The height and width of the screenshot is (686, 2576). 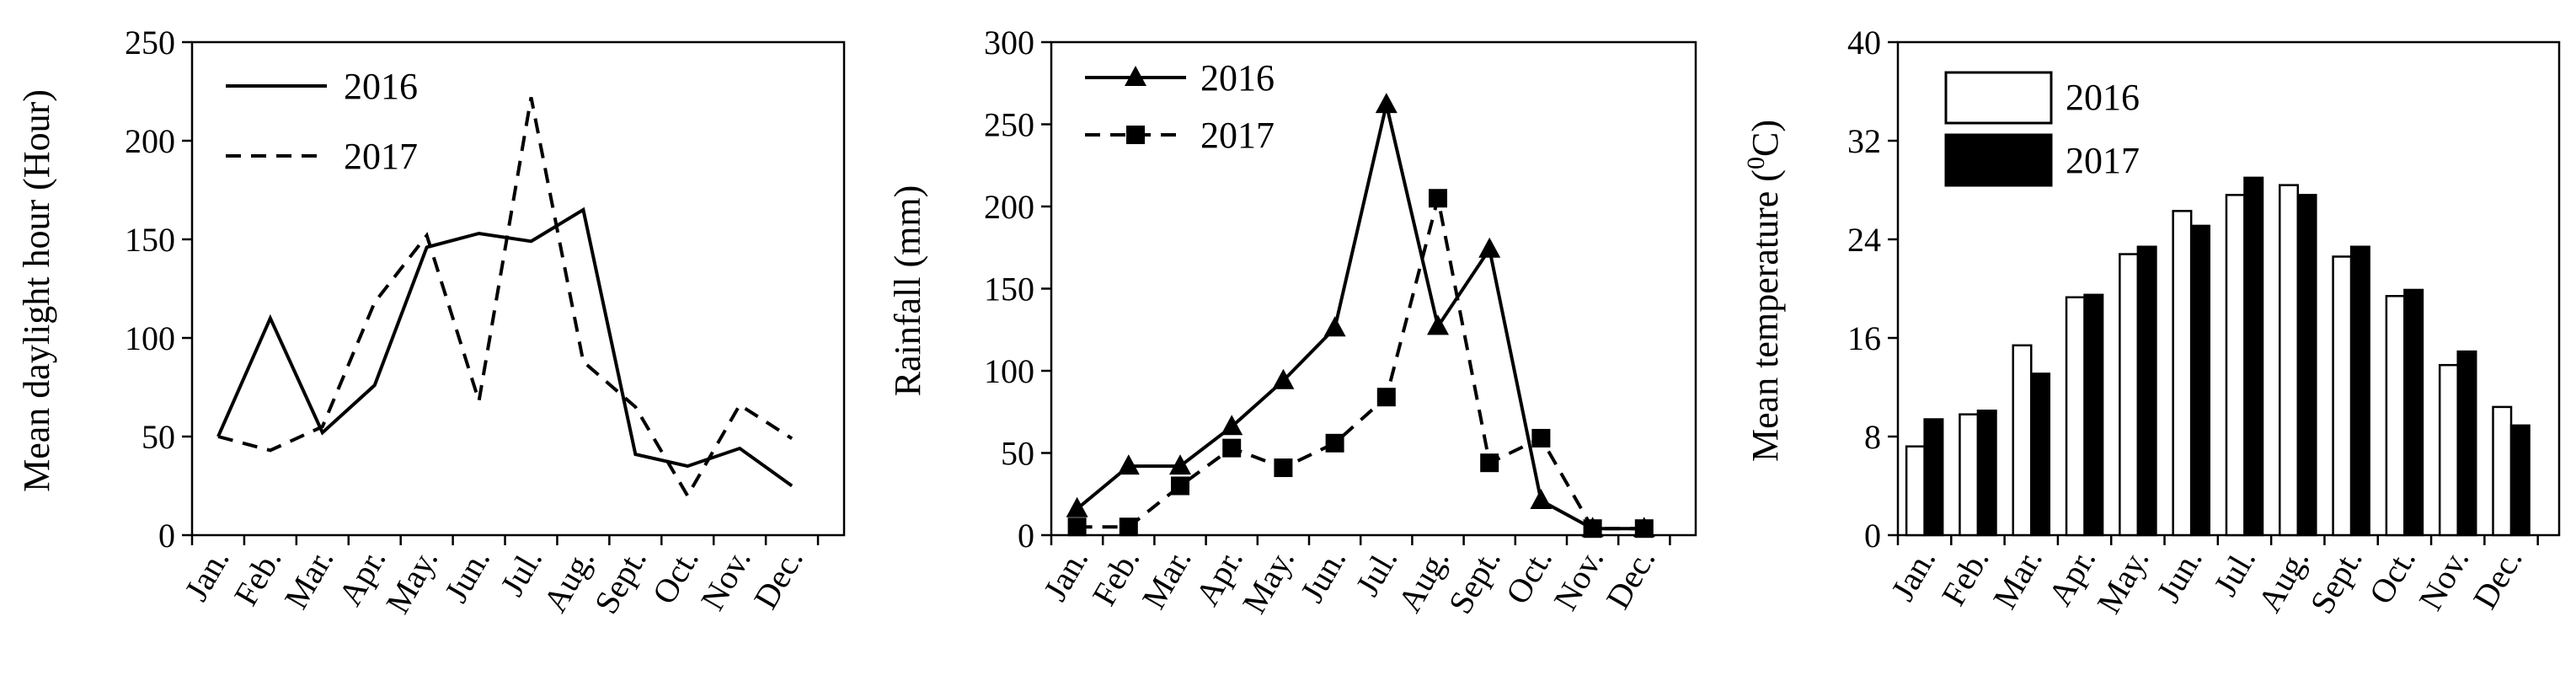 I want to click on rainfall-month-label: Sept., so click(x=1474, y=581).